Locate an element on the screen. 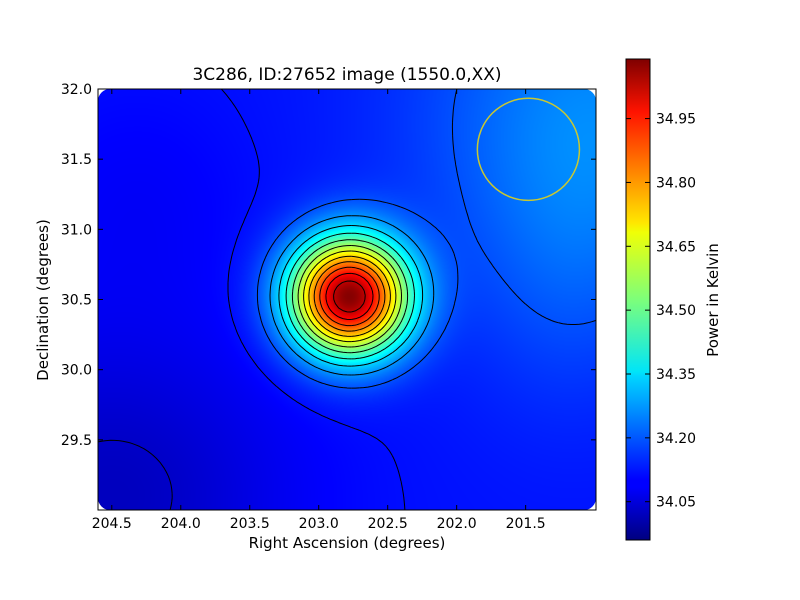 The image size is (800, 600). x-tick-label: 201.5 is located at coordinates (526, 524).